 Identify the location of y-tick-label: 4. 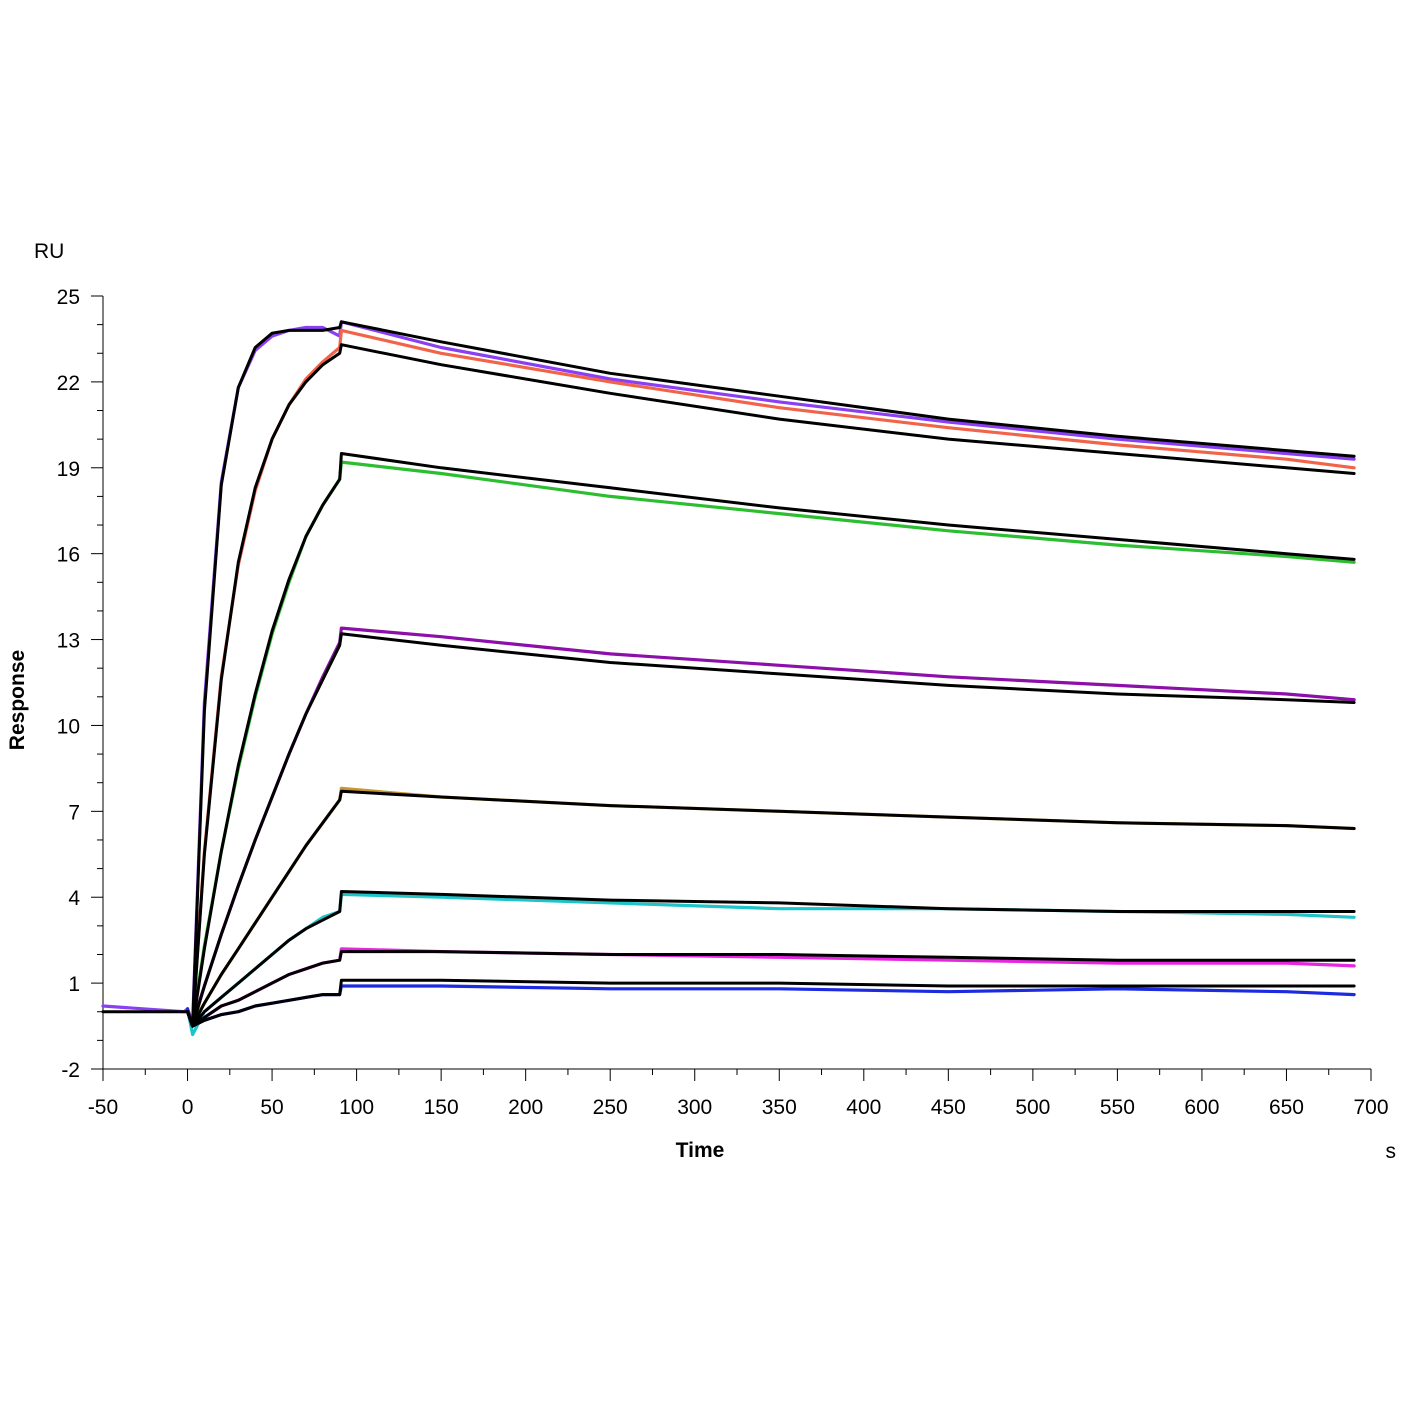
(74, 898).